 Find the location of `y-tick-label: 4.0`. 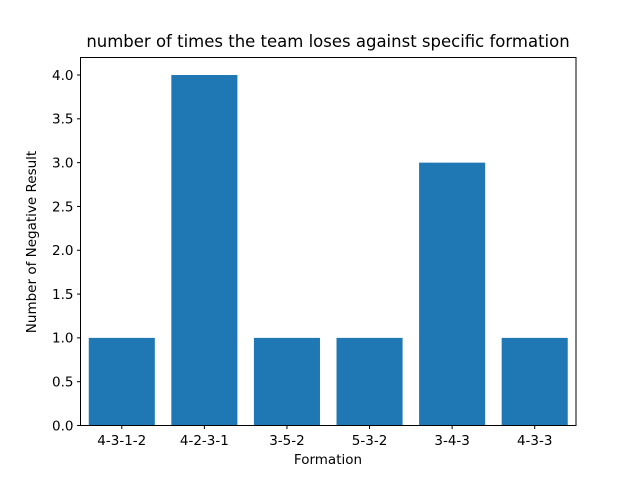

y-tick-label: 4.0 is located at coordinates (62, 76).